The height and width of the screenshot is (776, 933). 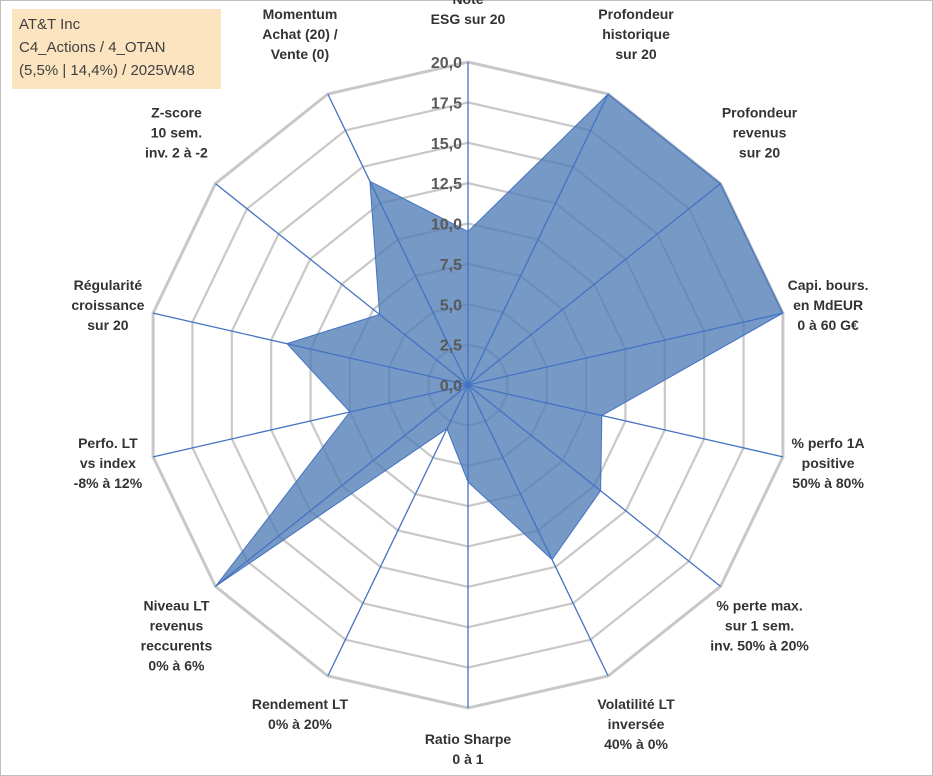 What do you see at coordinates (300, 704) in the screenshot?
I see `axis-label-line: Rendement LT` at bounding box center [300, 704].